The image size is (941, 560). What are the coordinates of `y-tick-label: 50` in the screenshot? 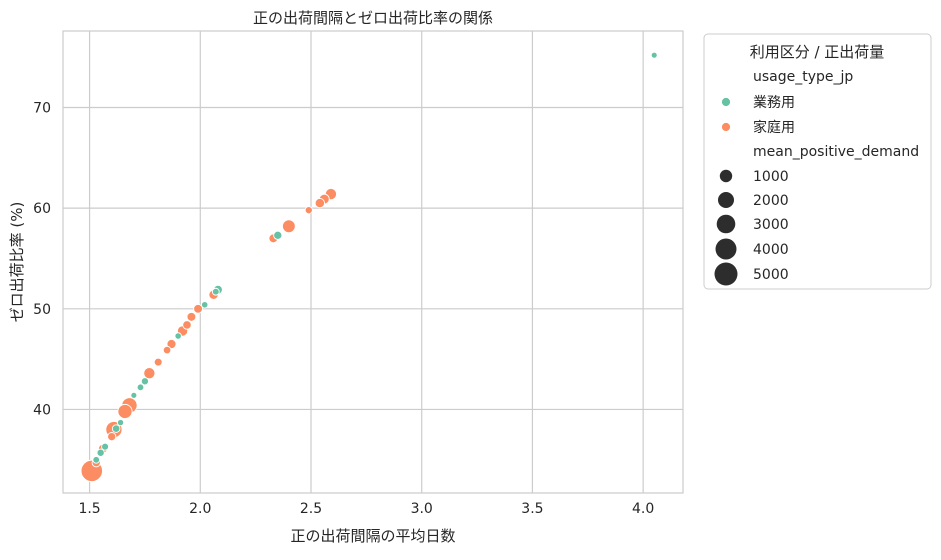 It's located at (42, 310).